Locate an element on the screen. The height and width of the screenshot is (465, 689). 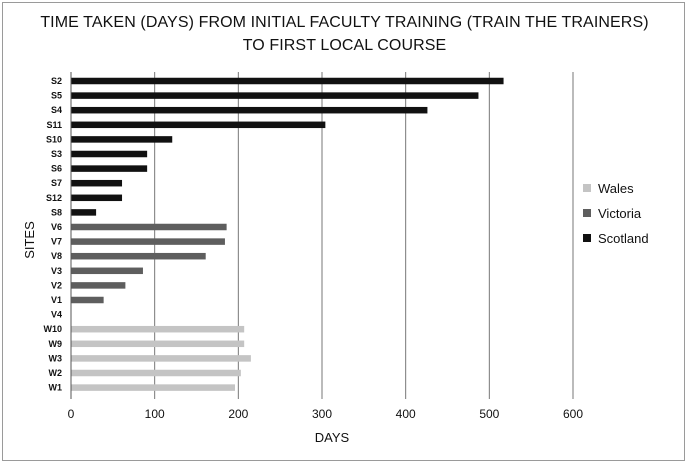
bar-v2 is located at coordinates (98, 285).